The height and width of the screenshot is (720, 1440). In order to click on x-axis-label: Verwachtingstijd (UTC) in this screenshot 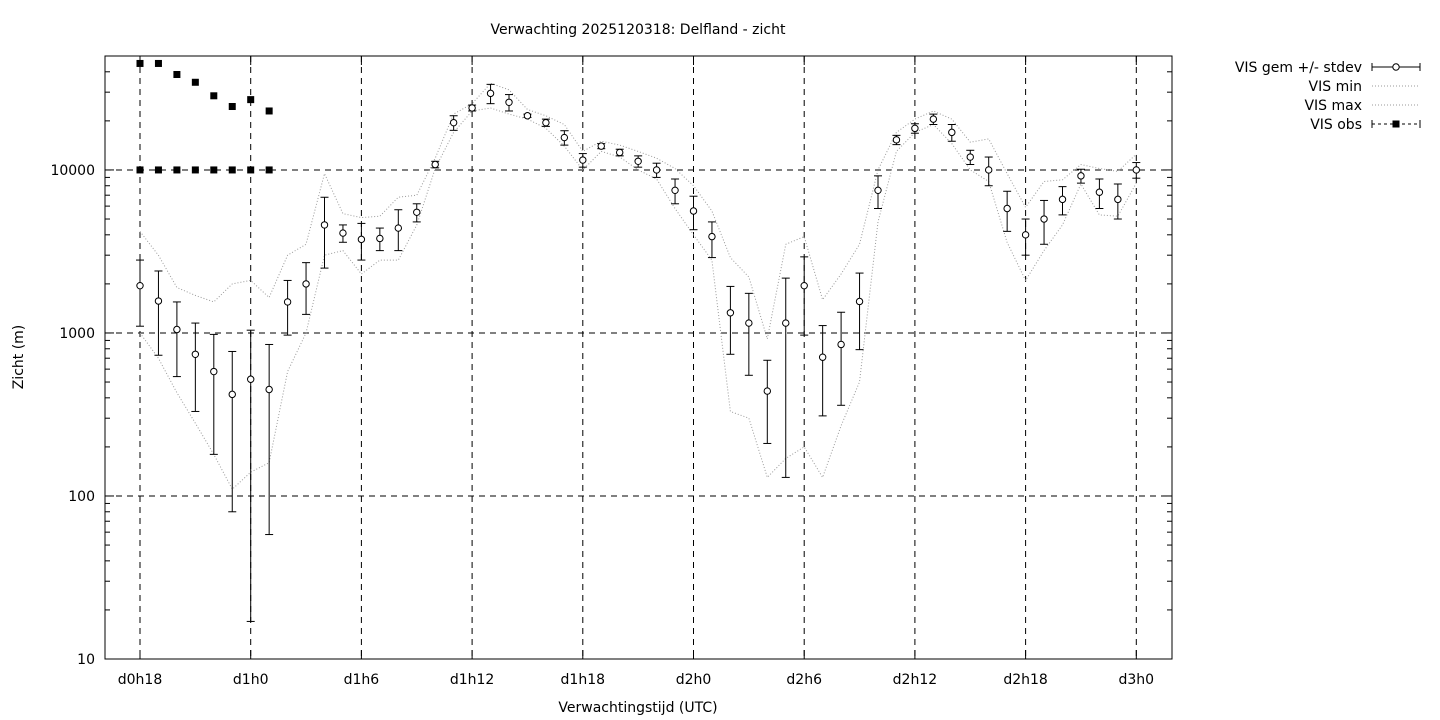, I will do `click(637, 708)`.